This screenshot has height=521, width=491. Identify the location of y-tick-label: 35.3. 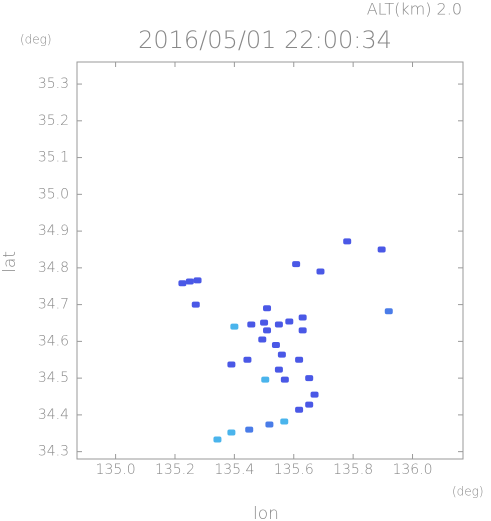
(53, 84).